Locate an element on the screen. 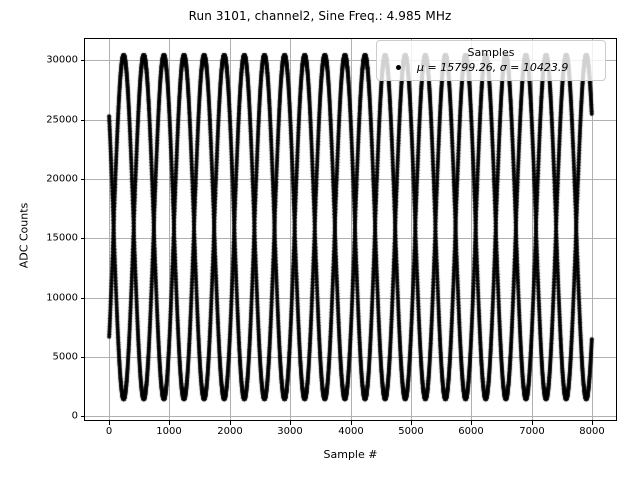  y-tick-label: 5000 is located at coordinates (65, 357).